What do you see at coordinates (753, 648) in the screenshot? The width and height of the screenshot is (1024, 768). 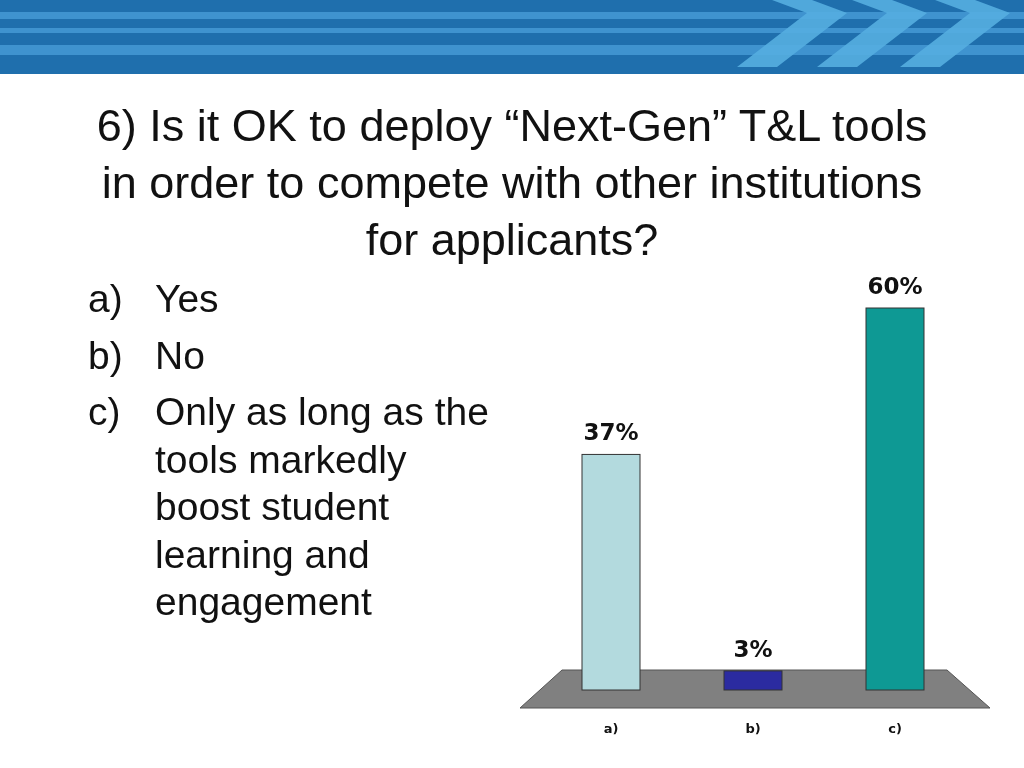 I see `data-label: 3%` at bounding box center [753, 648].